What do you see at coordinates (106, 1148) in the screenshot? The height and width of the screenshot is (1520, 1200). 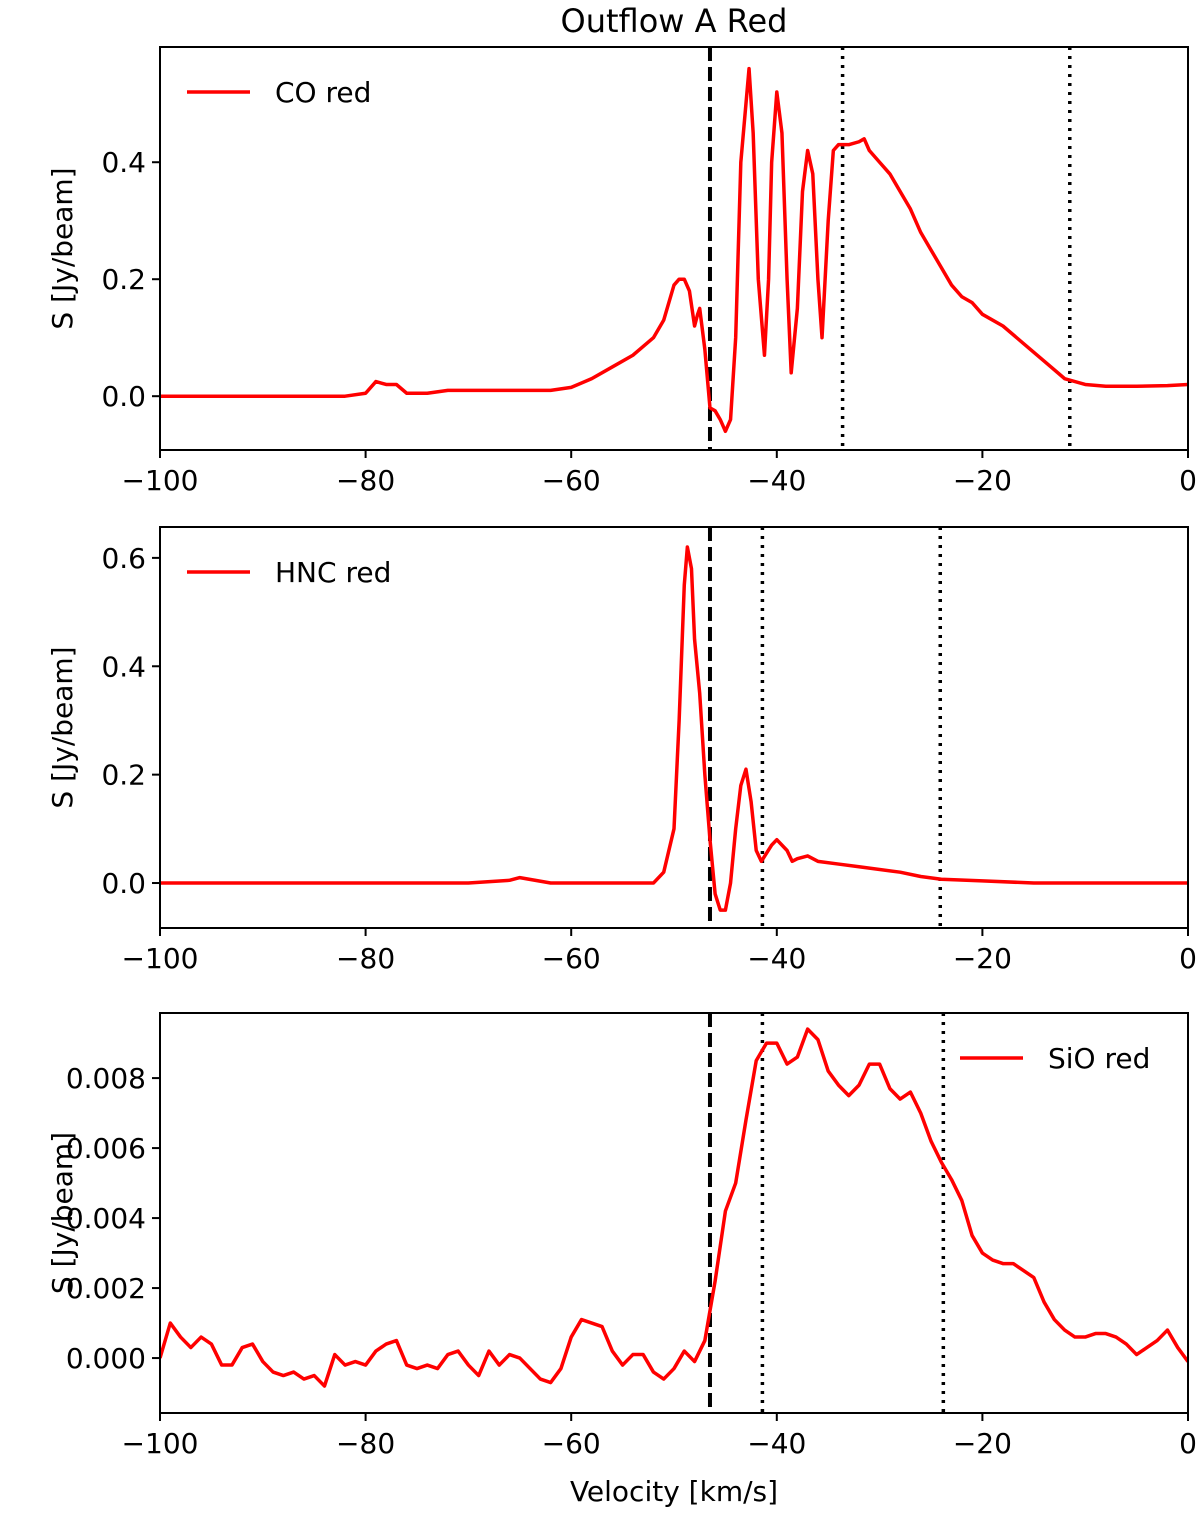 I see `y-tick-label: 0.006` at bounding box center [106, 1148].